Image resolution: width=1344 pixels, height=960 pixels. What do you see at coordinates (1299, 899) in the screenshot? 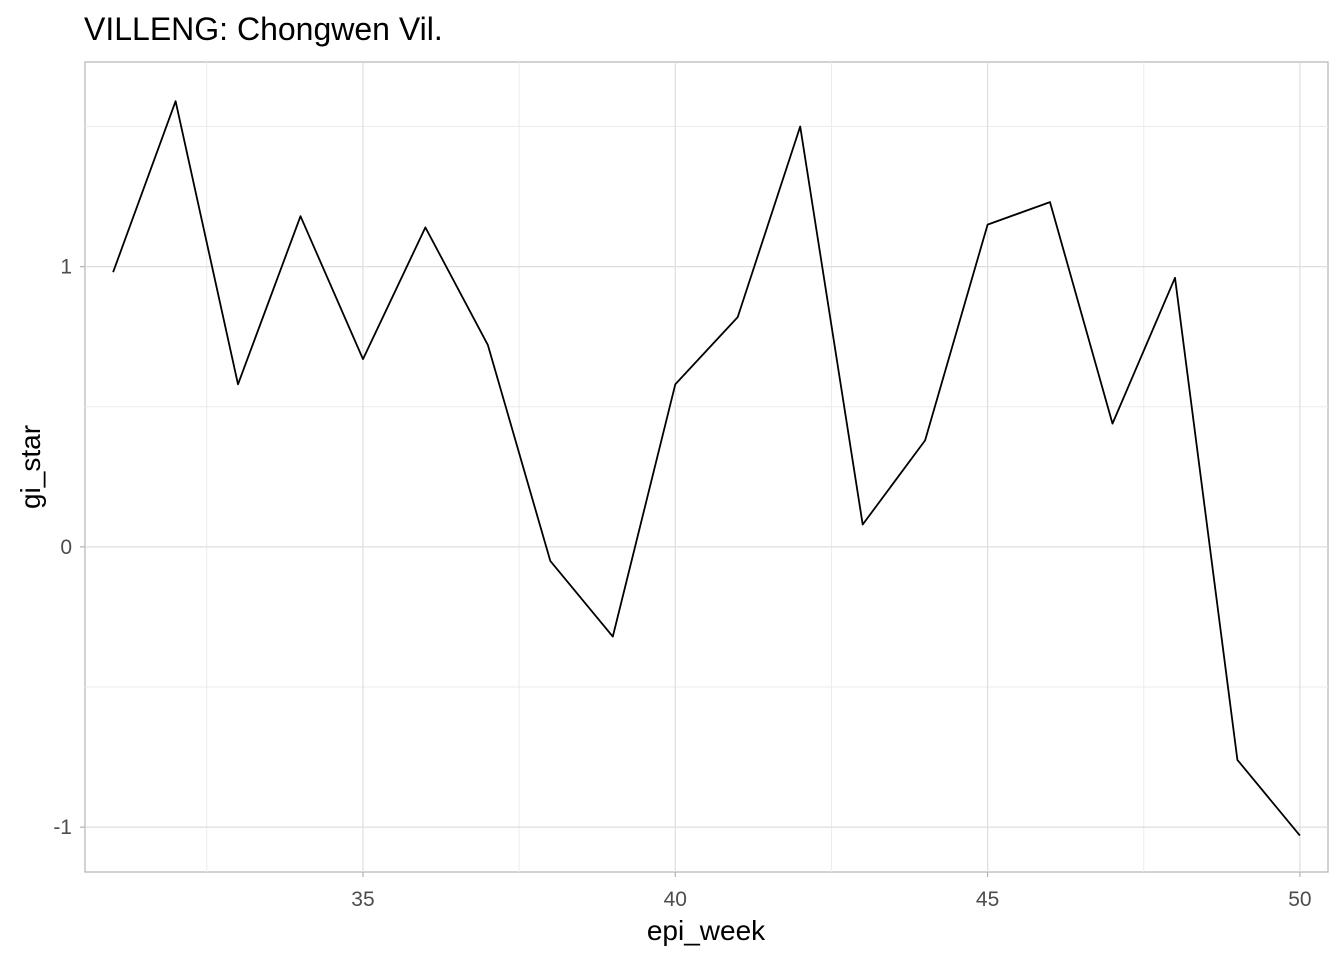
I see `x-tick-label: 50` at bounding box center [1299, 899].